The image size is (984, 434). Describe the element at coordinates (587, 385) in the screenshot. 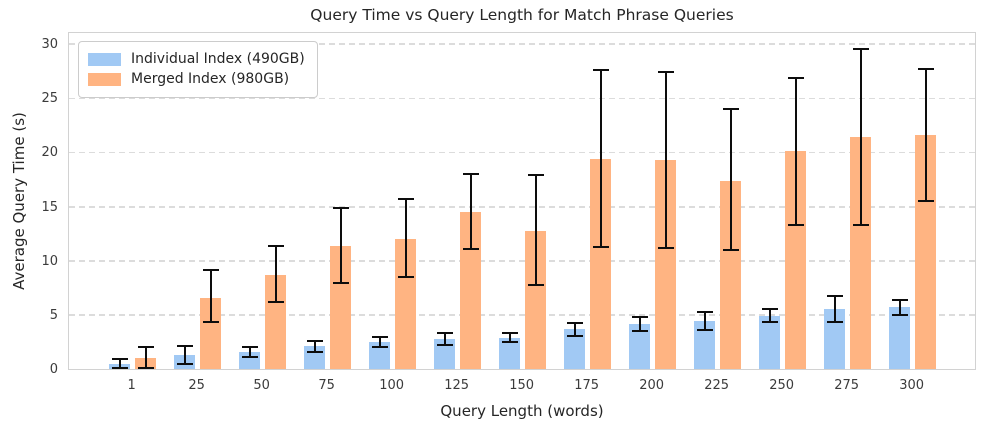

I see `x-tick-label: 175` at that location.